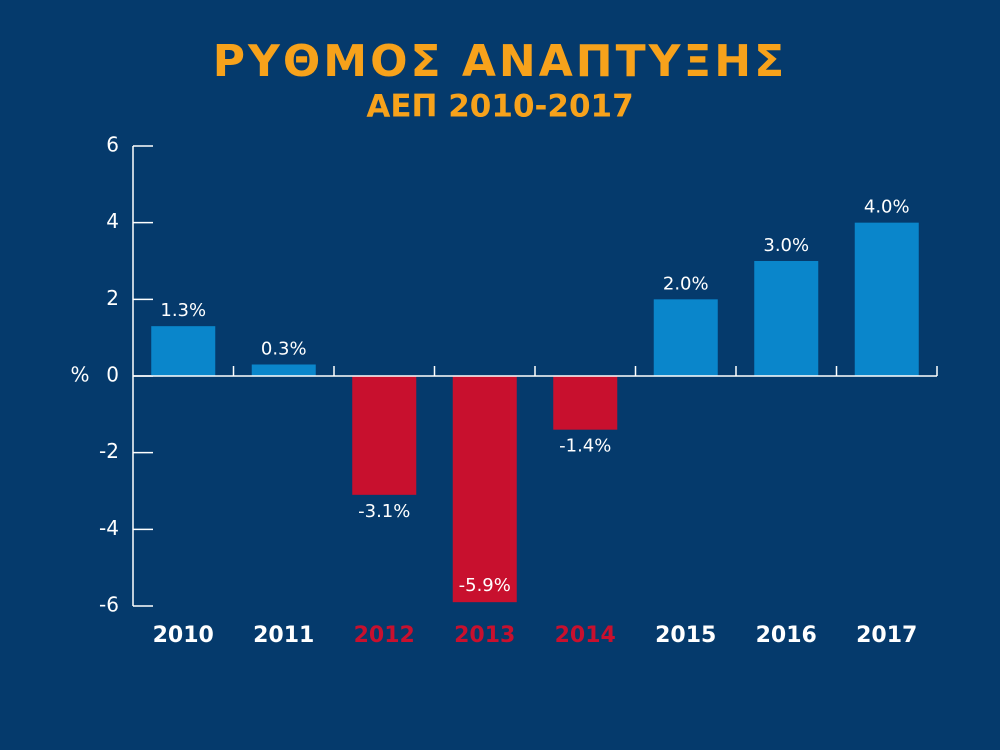  Describe the element at coordinates (112, 145) in the screenshot. I see `y-tick-label: 6` at that location.